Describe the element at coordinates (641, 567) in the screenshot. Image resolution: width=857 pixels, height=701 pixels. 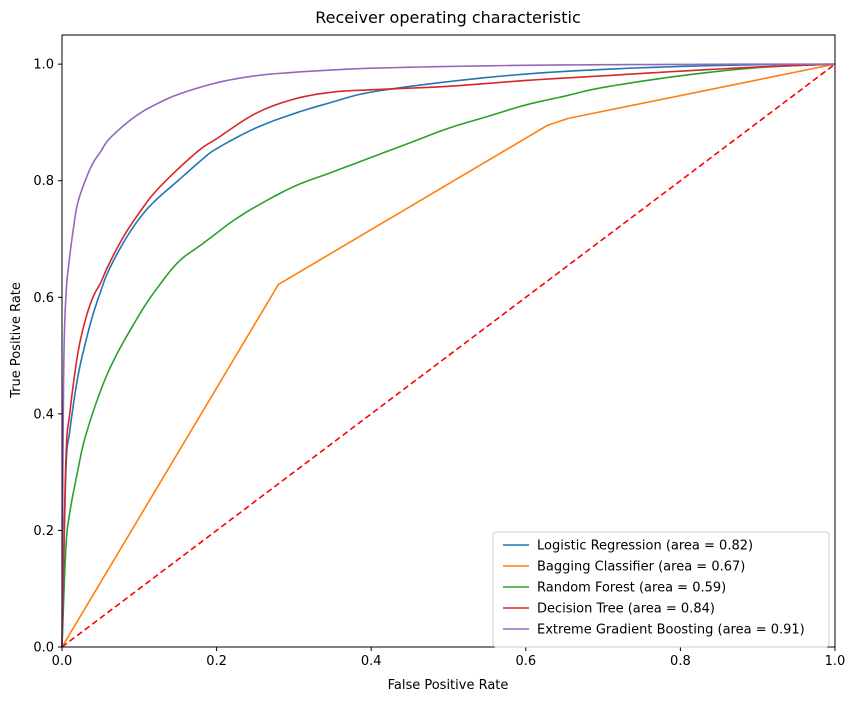
I see `legend-label: Bagging Classifier (area = 0.67)` at that location.